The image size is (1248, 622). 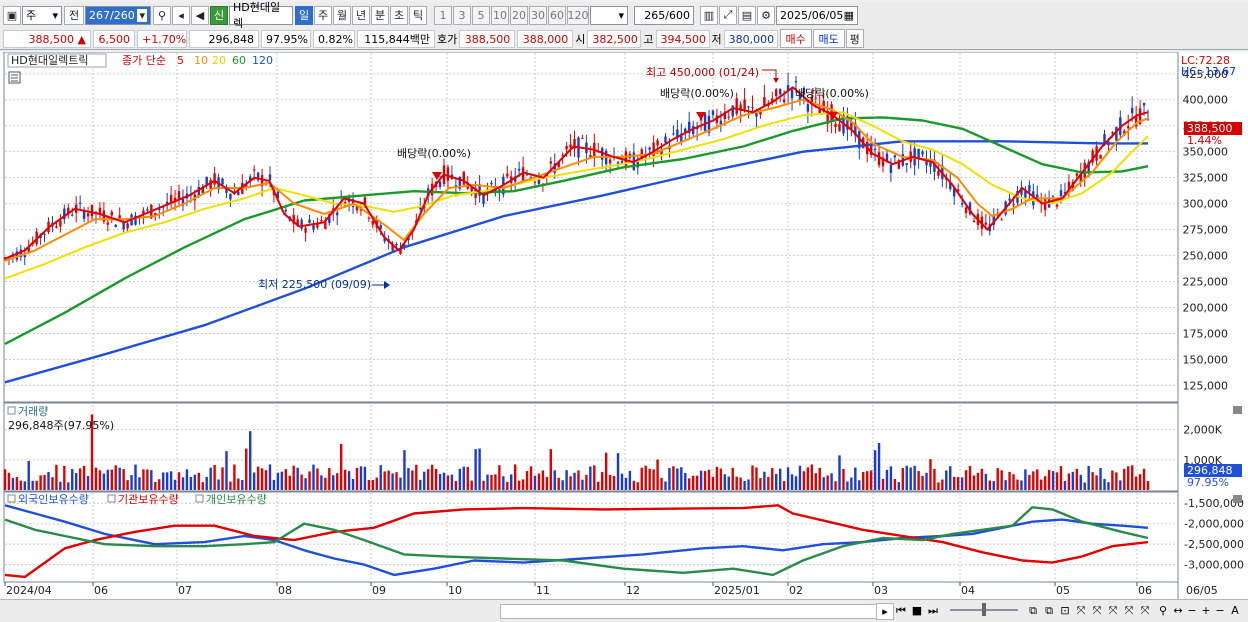 What do you see at coordinates (901, 610) in the screenshot?
I see `jump-first-icon: ⏮` at bounding box center [901, 610].